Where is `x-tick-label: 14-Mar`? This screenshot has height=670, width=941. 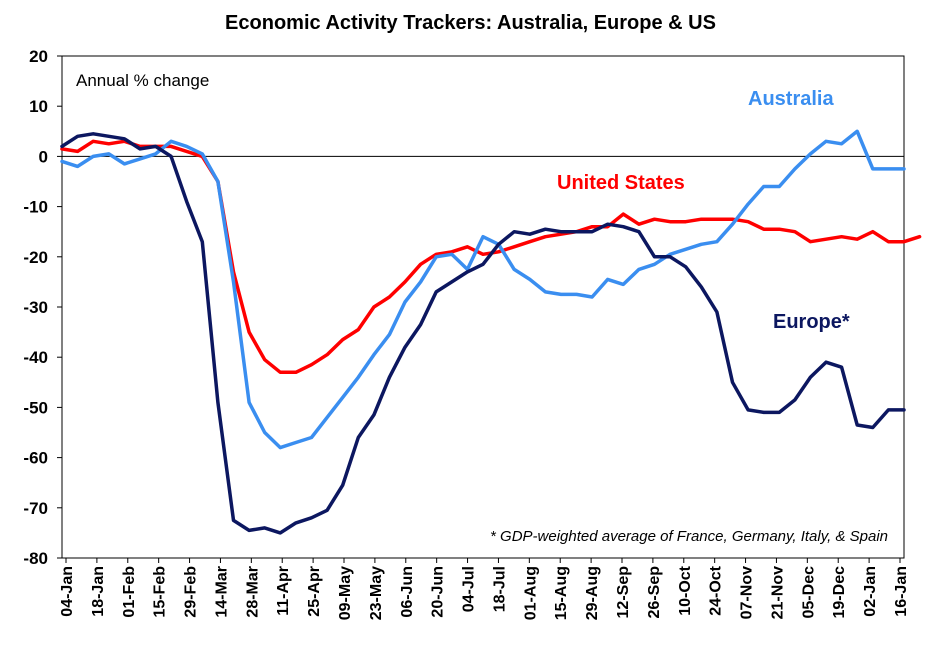
x-tick-label: 14-Mar is located at coordinates (221, 592).